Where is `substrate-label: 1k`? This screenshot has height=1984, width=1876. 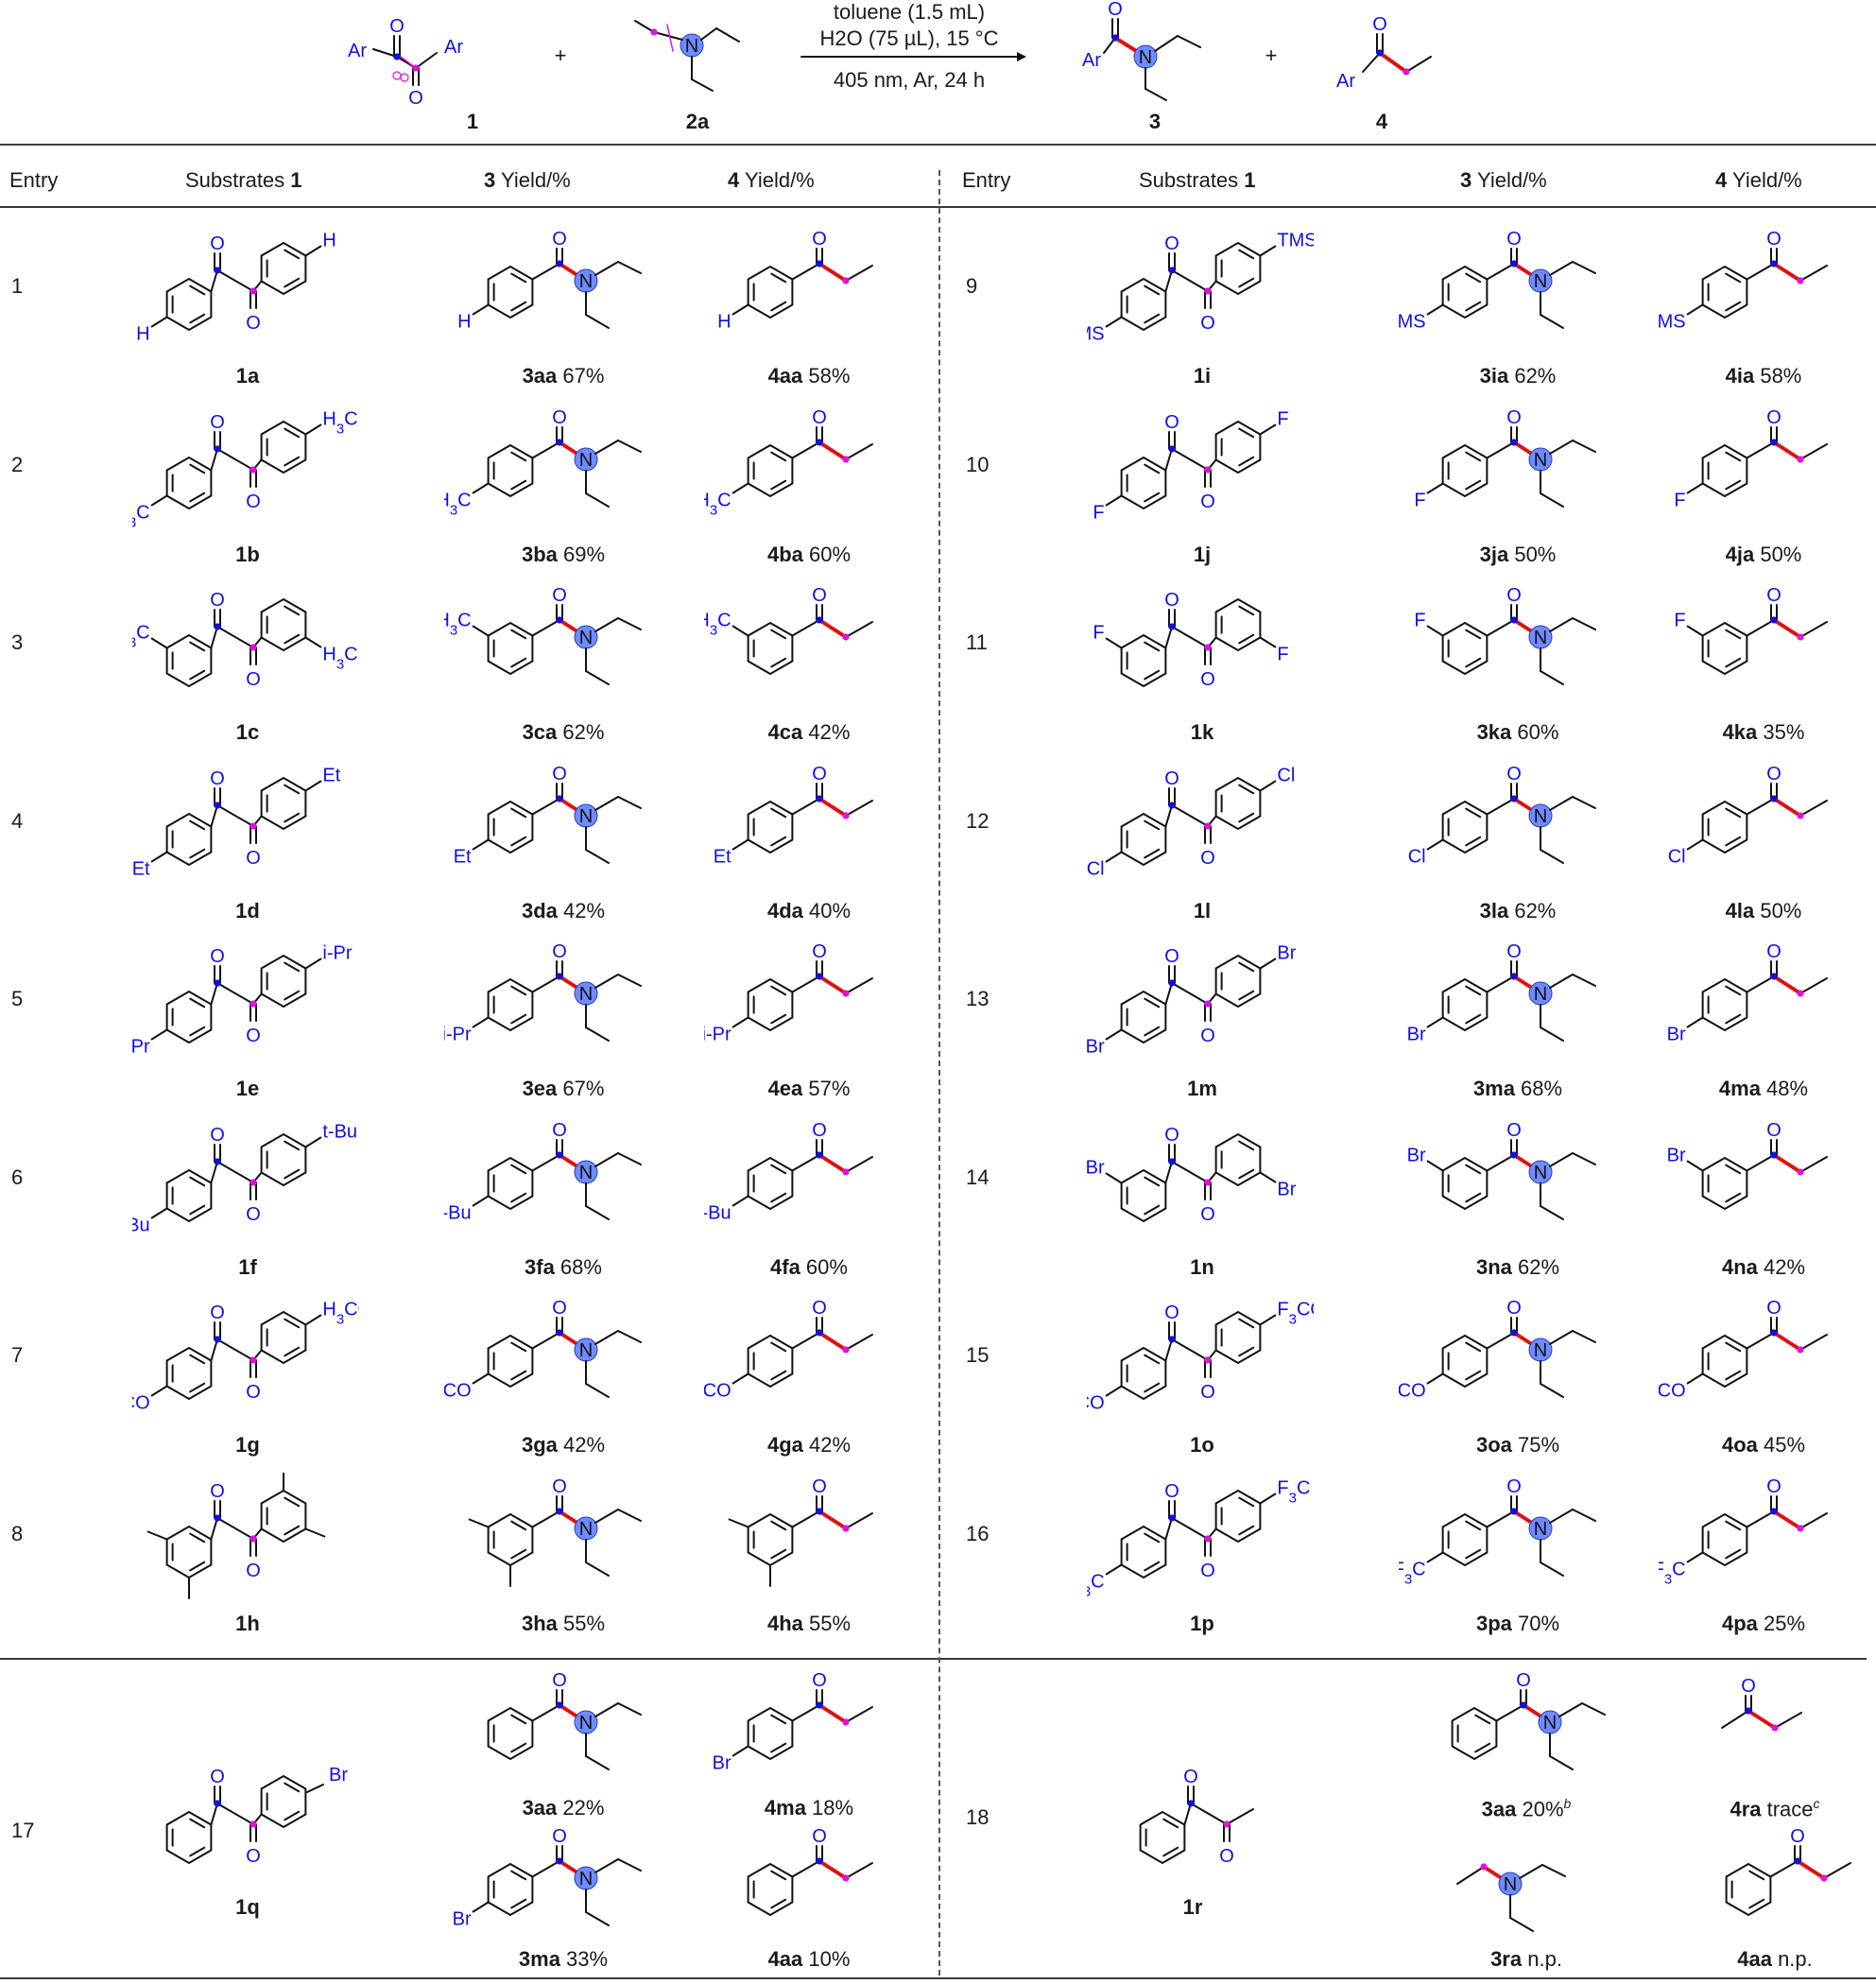
substrate-label: 1k is located at coordinates (1202, 732).